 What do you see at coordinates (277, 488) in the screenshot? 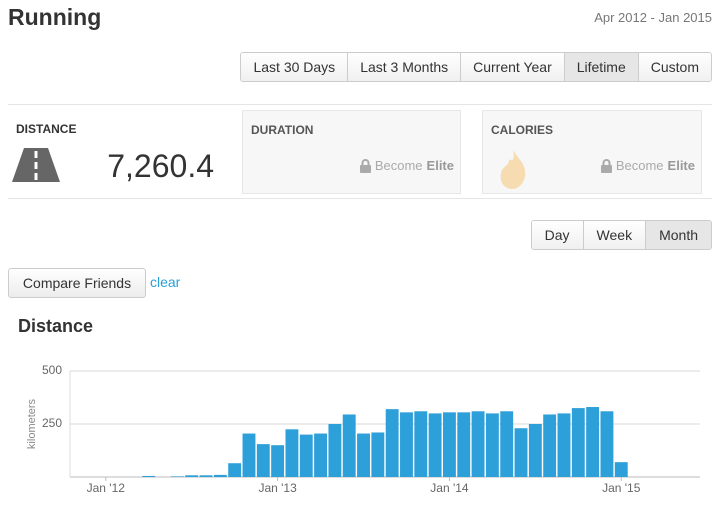
I see `x-tick-label: Jan '13` at bounding box center [277, 488].